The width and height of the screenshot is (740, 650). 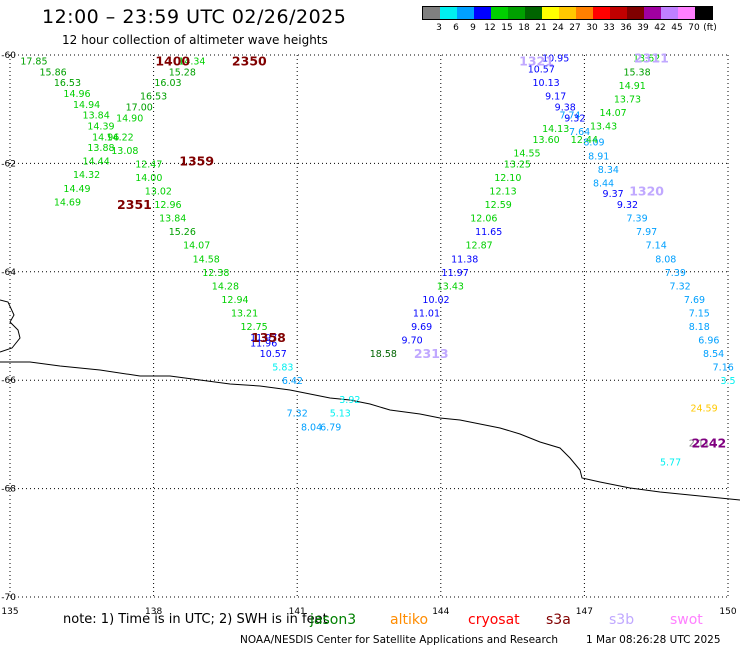 I want to click on swh-value-label: 7.32, so click(x=680, y=286).